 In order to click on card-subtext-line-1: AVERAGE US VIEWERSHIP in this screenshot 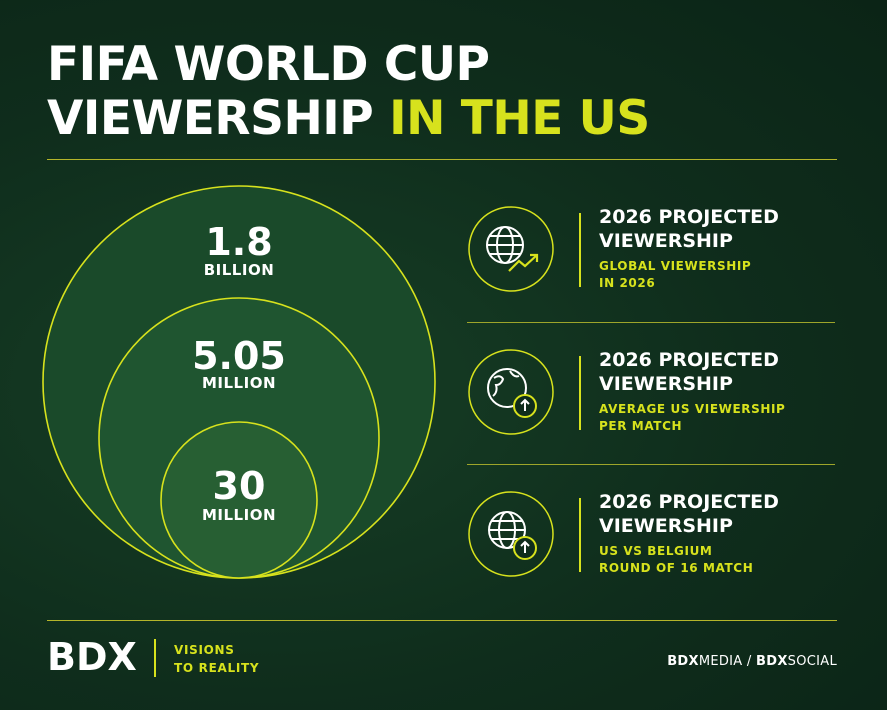, I will do `click(692, 409)`.